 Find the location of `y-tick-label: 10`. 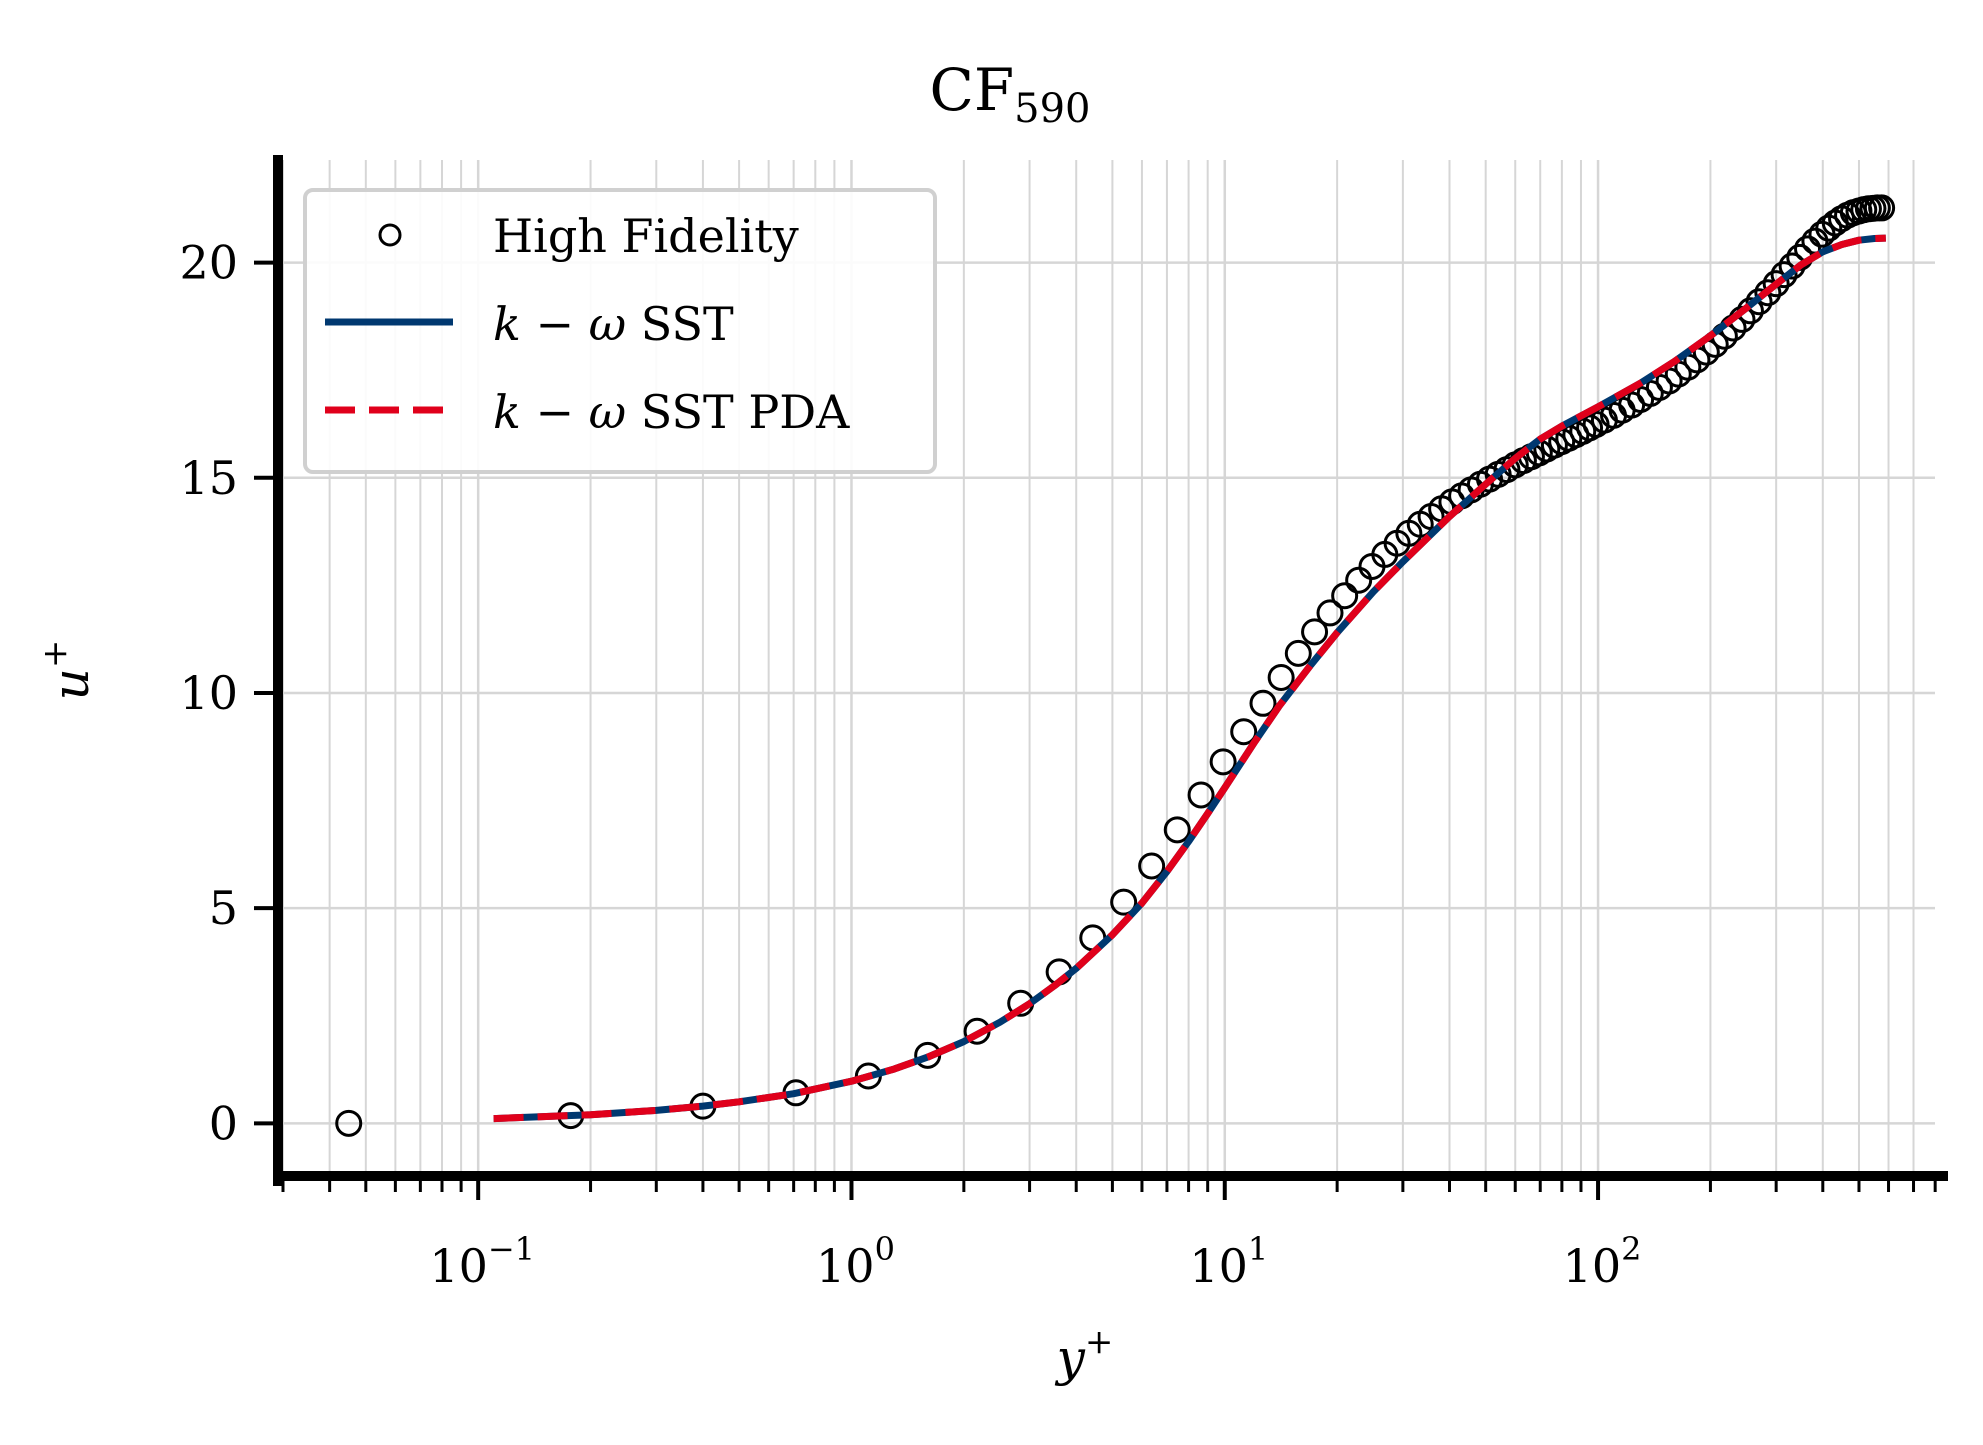

y-tick-label: 10 is located at coordinates (208, 693).